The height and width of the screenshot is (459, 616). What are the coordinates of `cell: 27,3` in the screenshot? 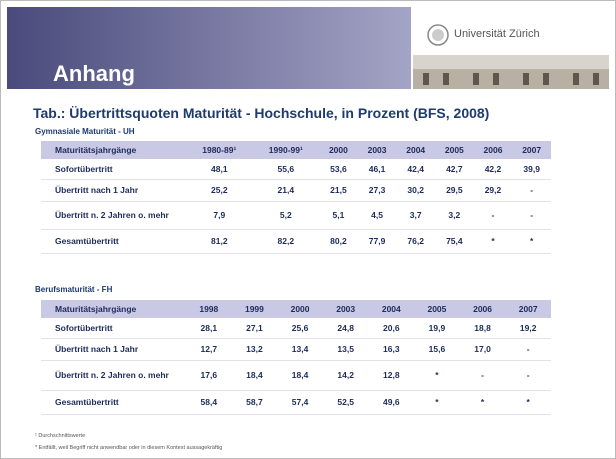 It's located at (377, 190).